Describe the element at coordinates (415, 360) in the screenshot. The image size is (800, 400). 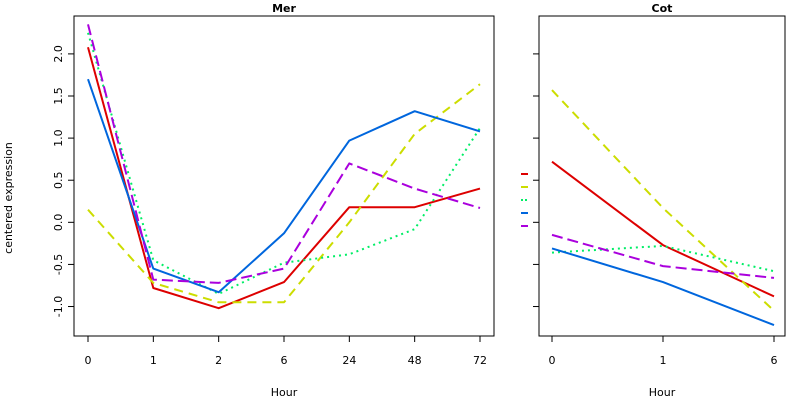
I see `mer-x-tick-label: 48` at that location.